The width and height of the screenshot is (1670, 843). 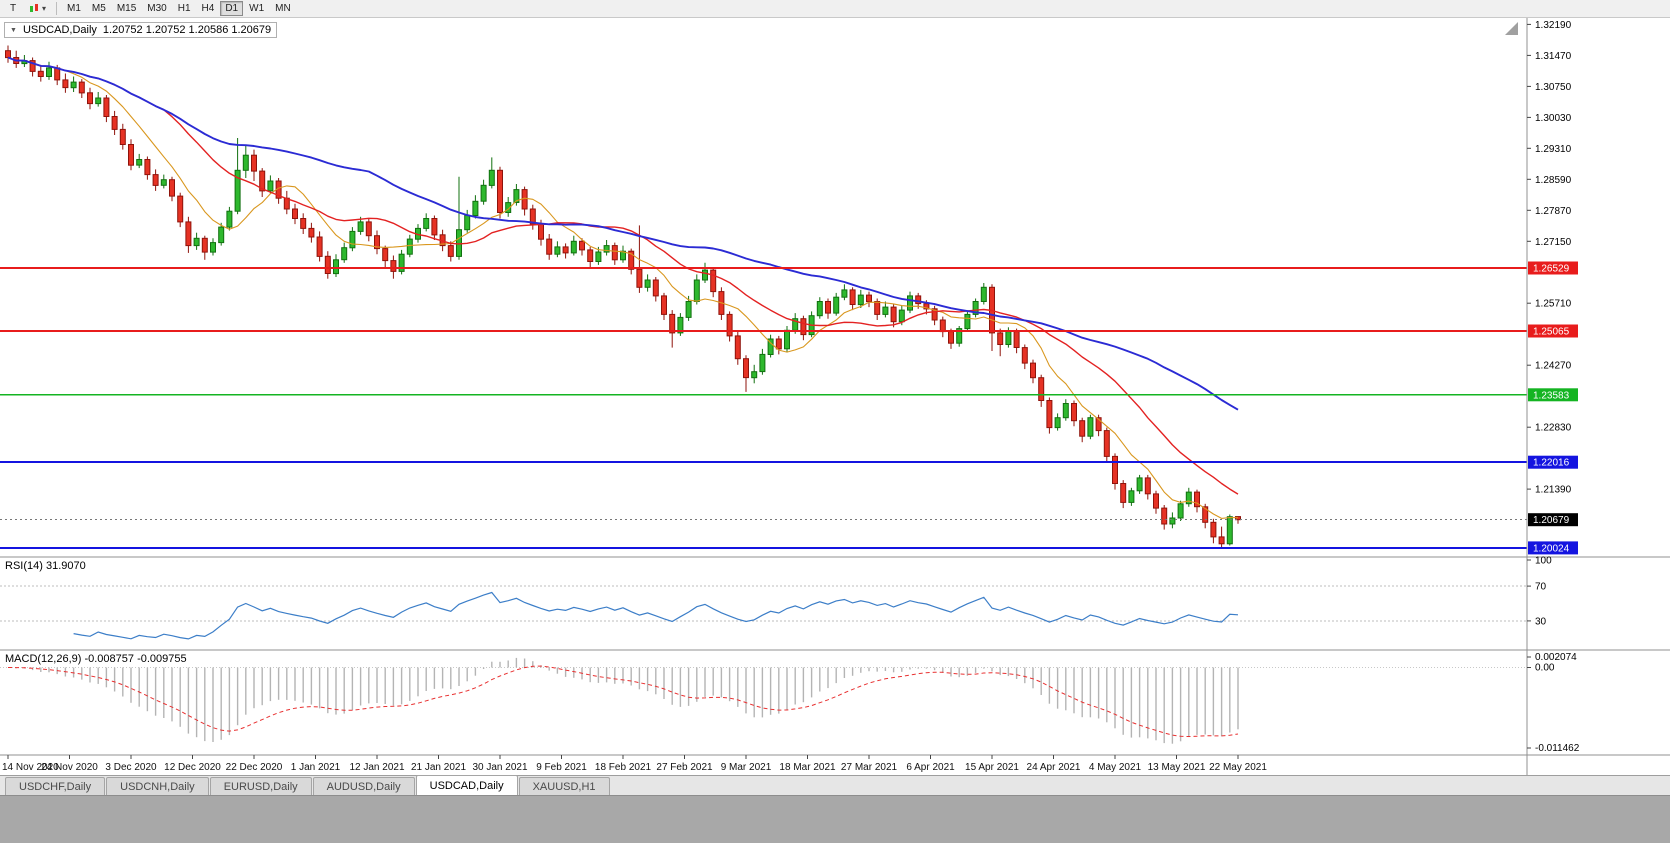 What do you see at coordinates (59, 30) in the screenshot?
I see `chart-title-symbol: USDCAD,Daily` at bounding box center [59, 30].